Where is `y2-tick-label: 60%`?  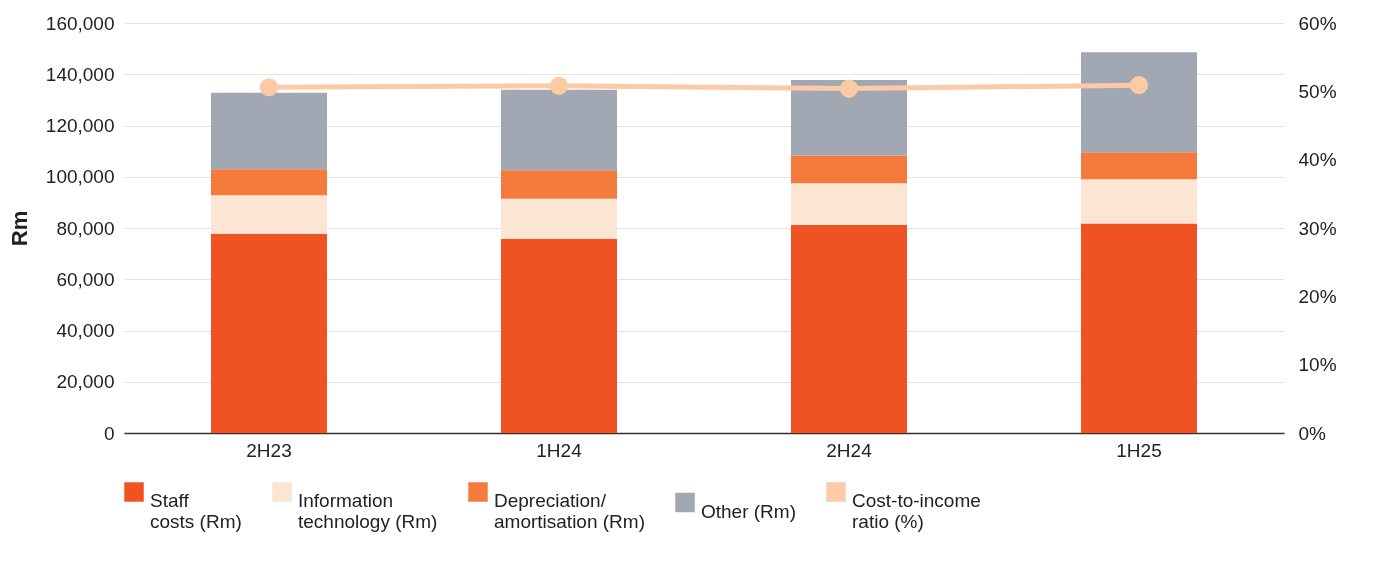 y2-tick-label: 60% is located at coordinates (1317, 23).